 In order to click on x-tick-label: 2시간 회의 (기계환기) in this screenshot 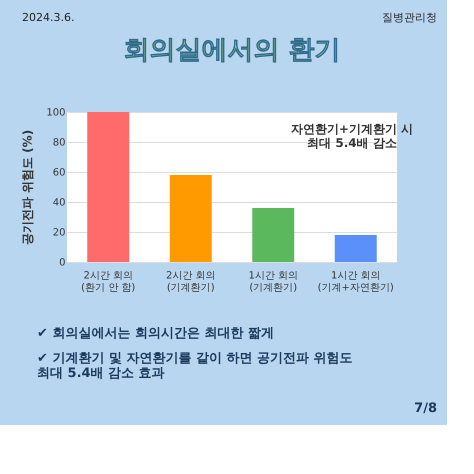, I will do `click(191, 282)`.